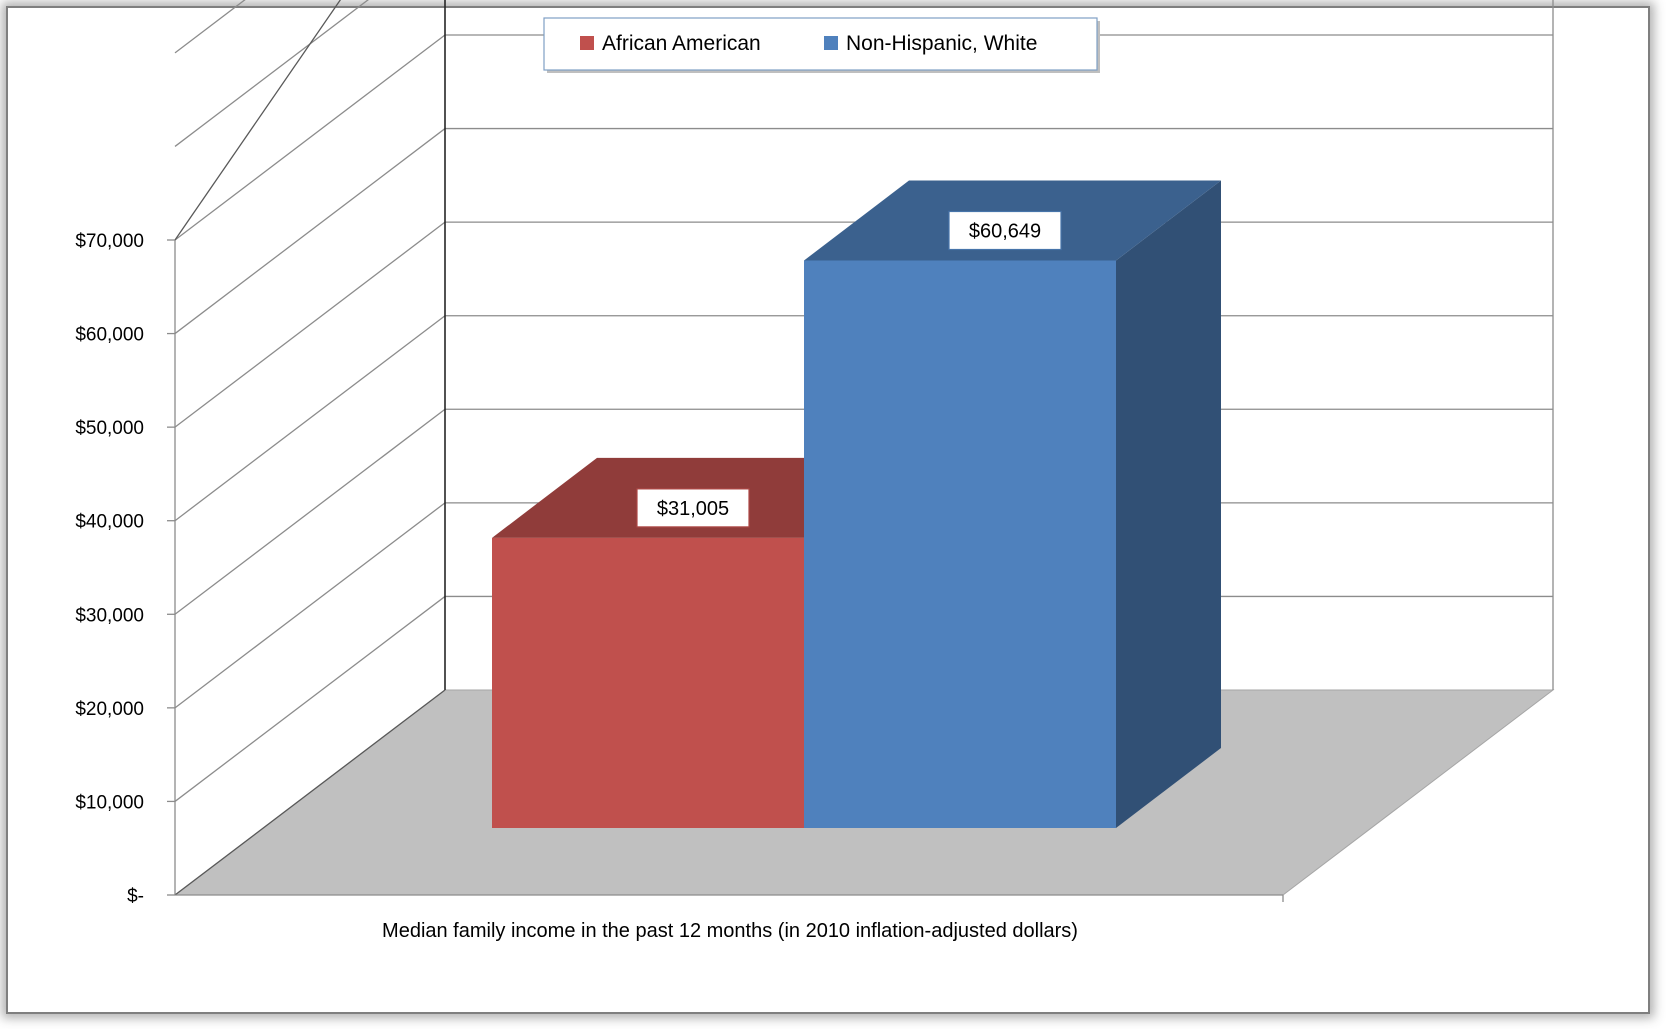 The image size is (1666, 1029). What do you see at coordinates (681, 43) in the screenshot?
I see `legend-label: African American` at bounding box center [681, 43].